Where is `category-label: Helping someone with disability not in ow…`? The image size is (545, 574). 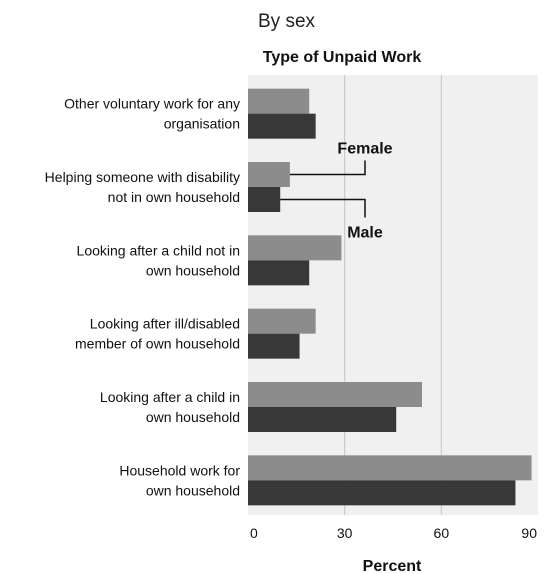 category-label: Helping someone with disability not in ow… is located at coordinates (142, 187).